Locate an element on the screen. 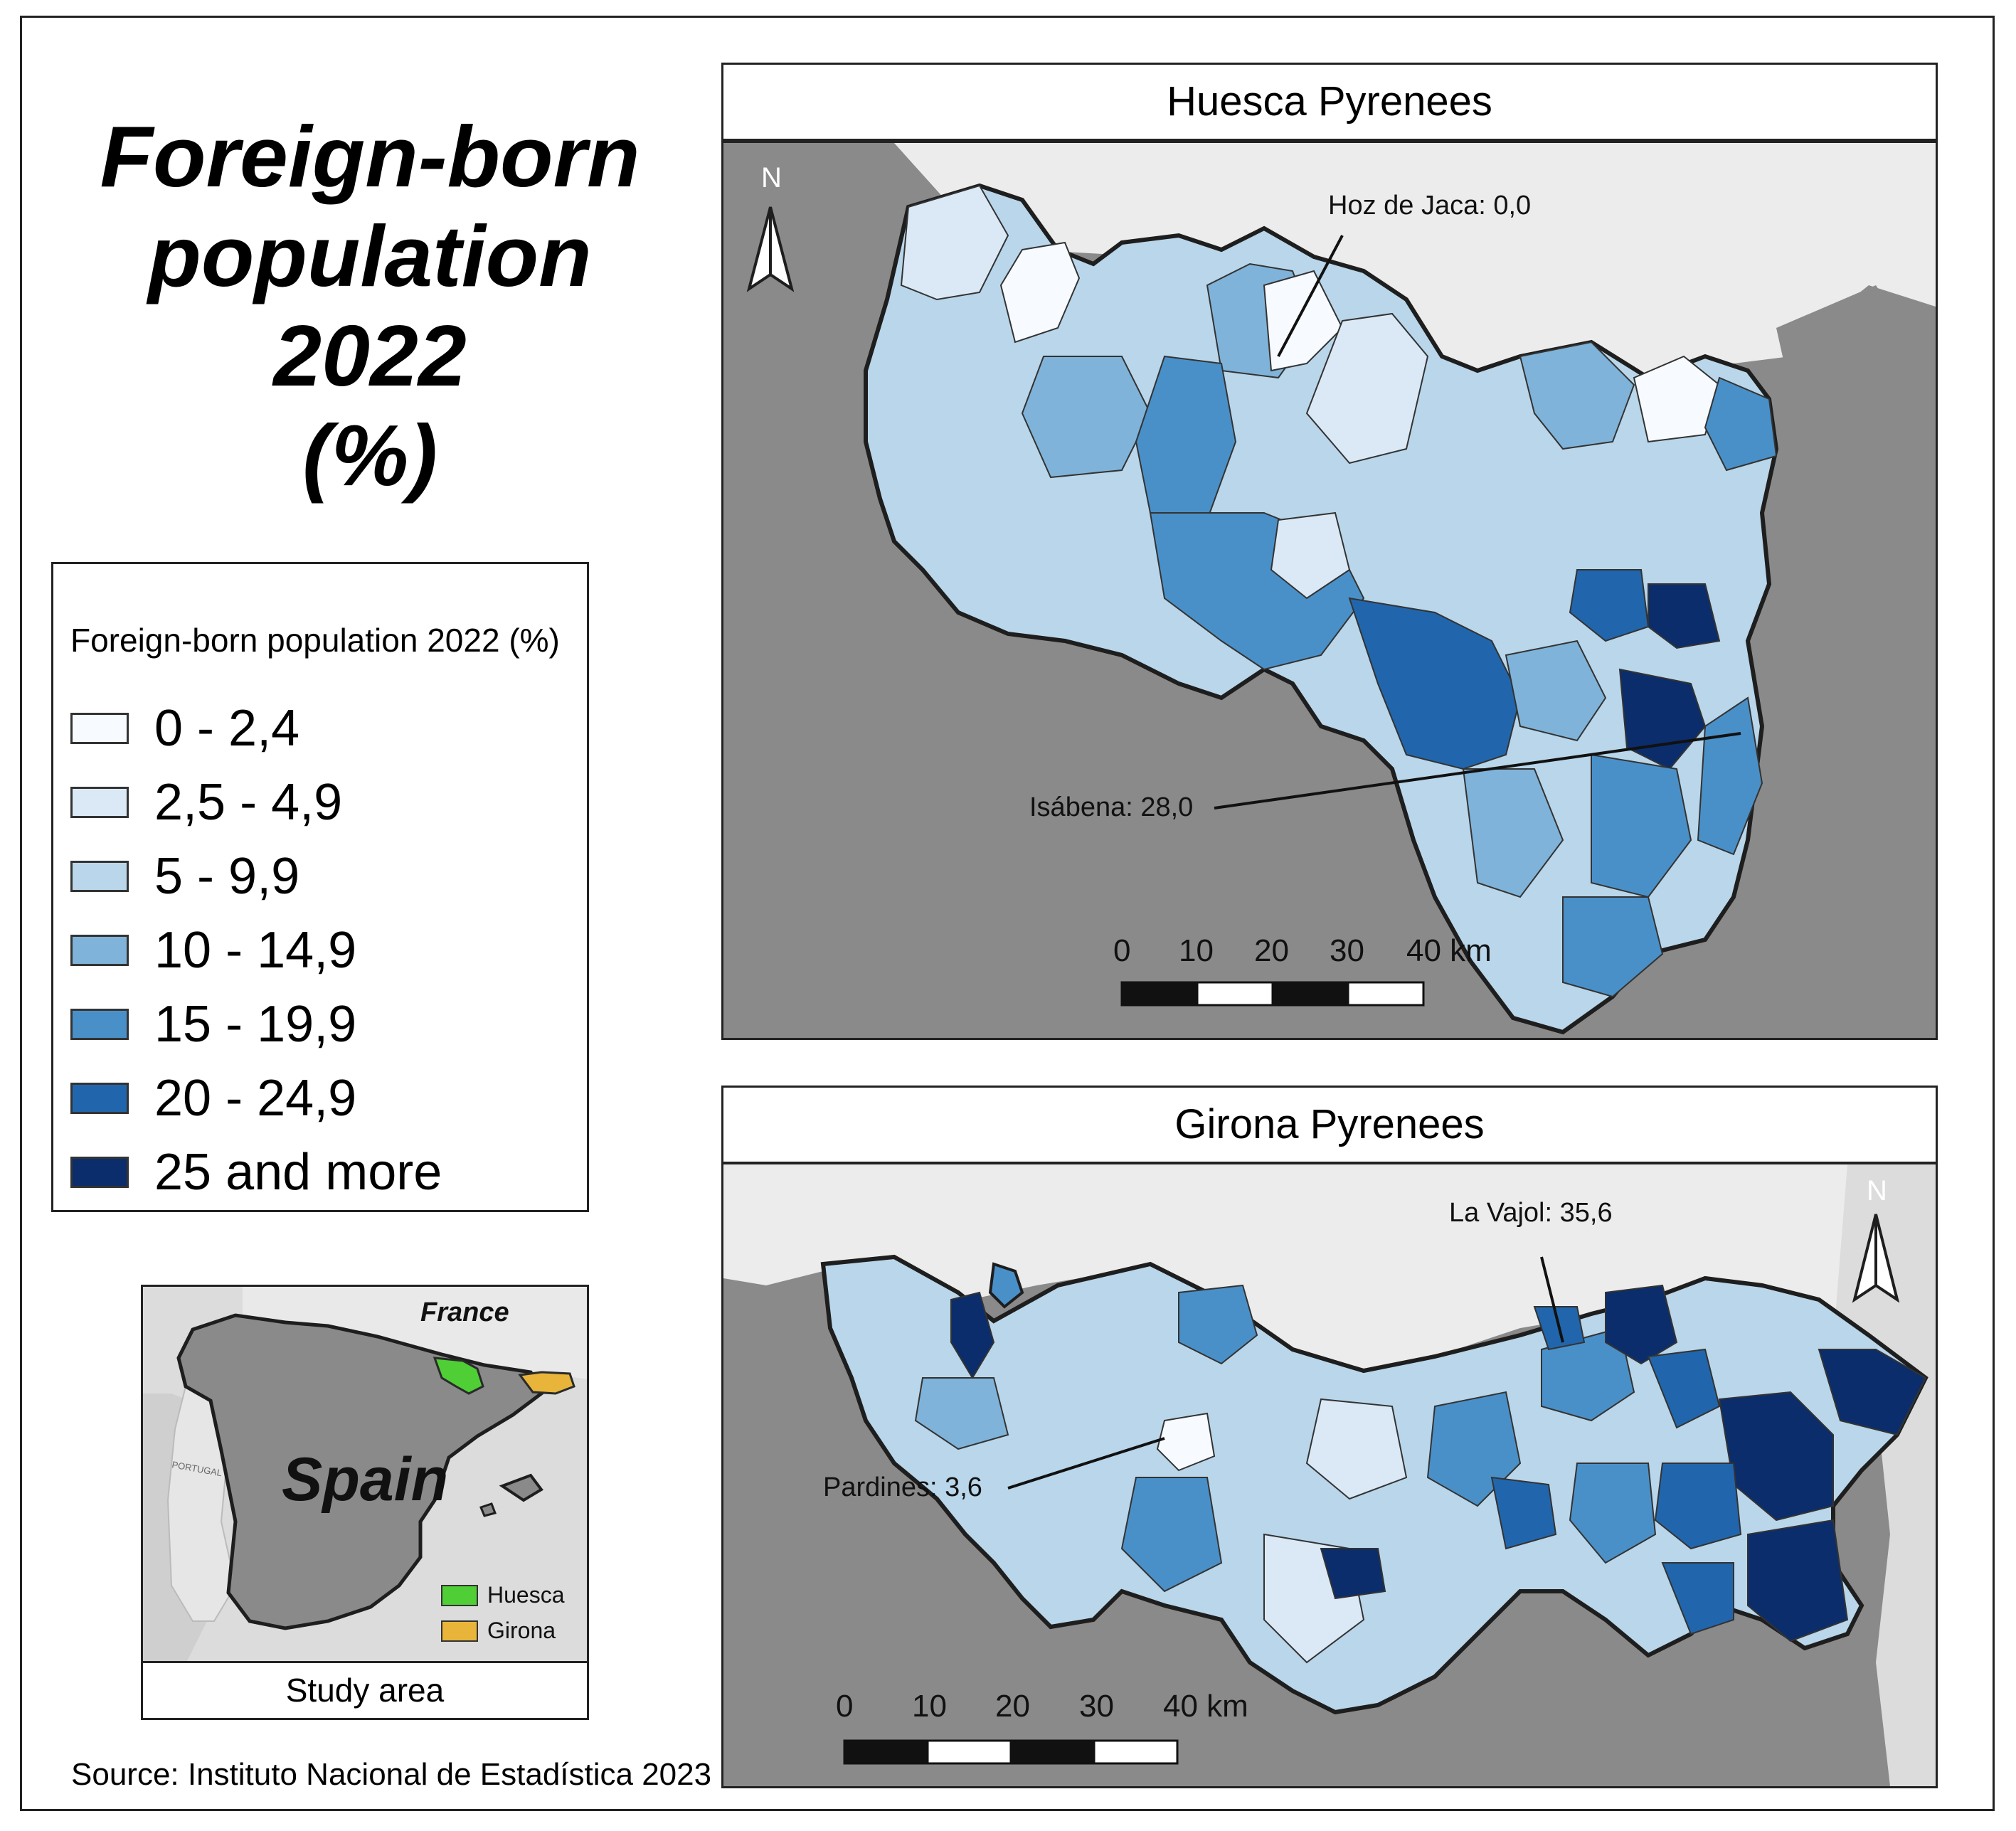  legend-item: 25 and more is located at coordinates (256, 1172).